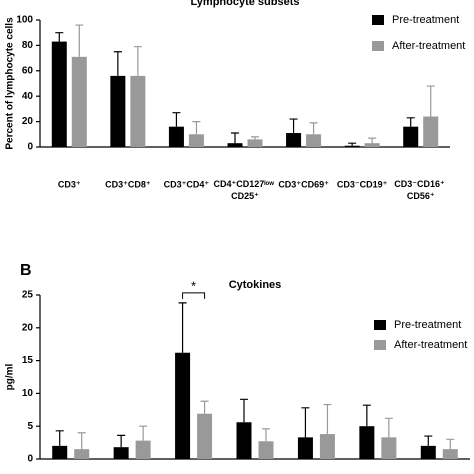 Image resolution: width=474 pixels, height=474 pixels. Describe the element at coordinates (10, 376) in the screenshot. I see `y-axis-label: pg/ml` at that location.